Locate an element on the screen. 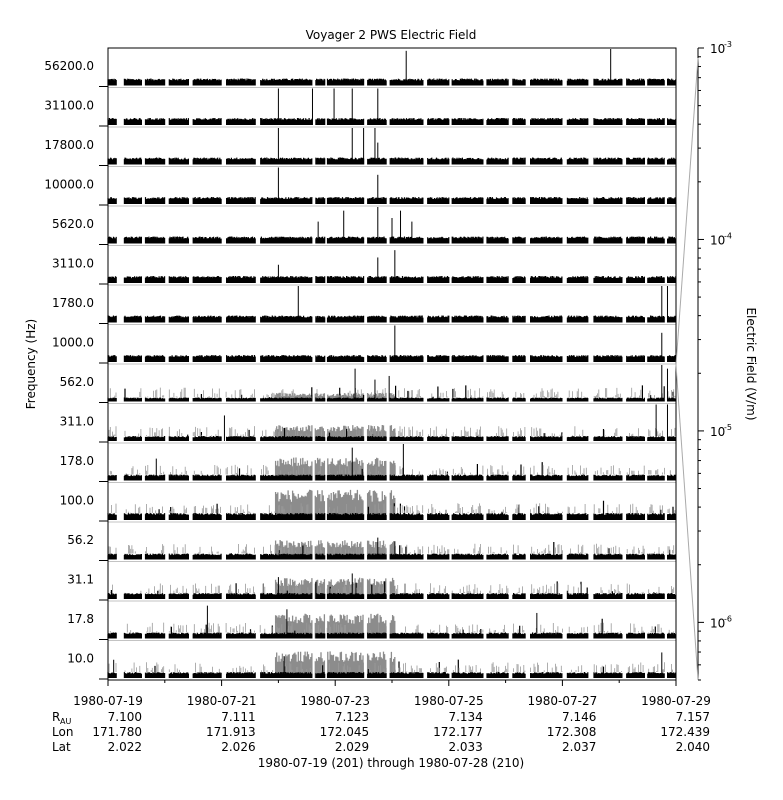 Image resolution: width=783 pixels, height=800 pixels. channel-label: 3110.0 is located at coordinates (73, 263).